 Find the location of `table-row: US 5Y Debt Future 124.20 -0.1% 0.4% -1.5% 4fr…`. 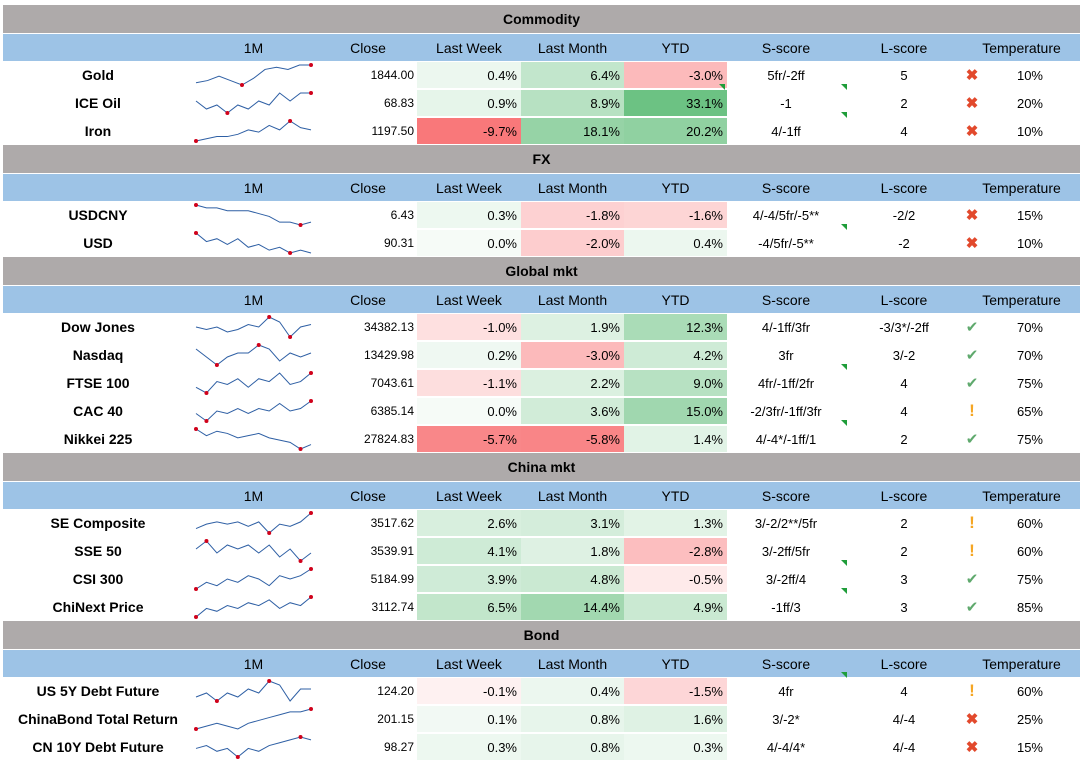

table-row: US 5Y Debt Future 124.20 -0.1% 0.4% -1.5% 4fr… is located at coordinates (541, 688).